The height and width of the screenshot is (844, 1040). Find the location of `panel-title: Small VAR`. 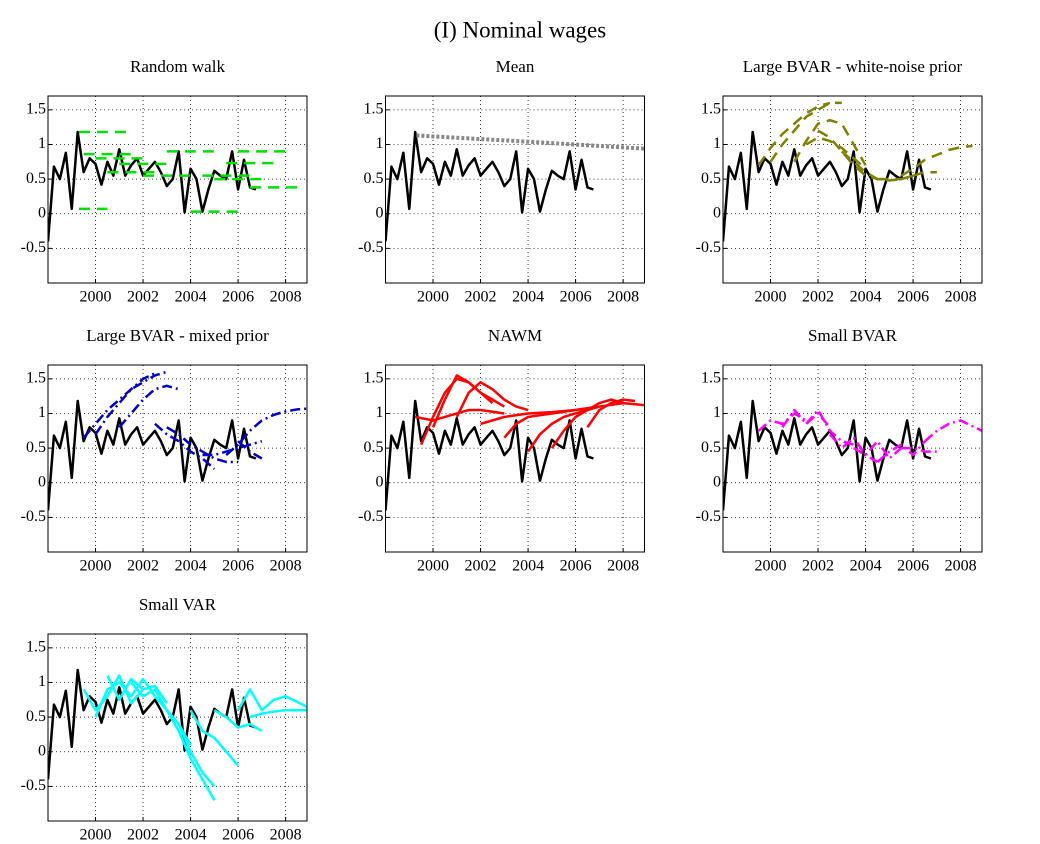

panel-title: Small VAR is located at coordinates (178, 604).